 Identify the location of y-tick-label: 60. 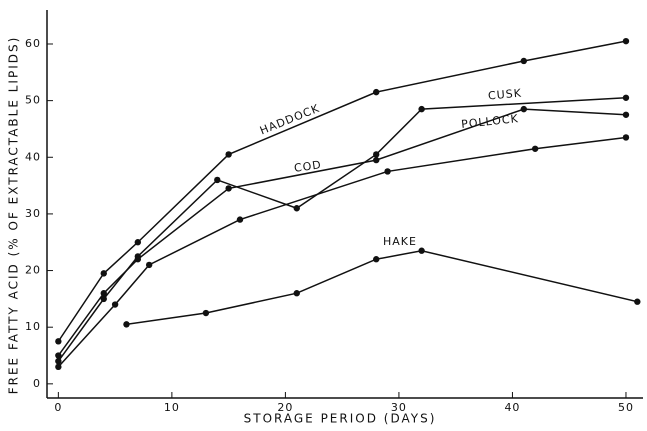
(33, 43).